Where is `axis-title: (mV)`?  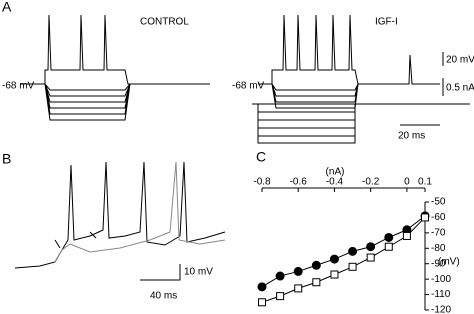 axis-title: (mV) is located at coordinates (449, 262).